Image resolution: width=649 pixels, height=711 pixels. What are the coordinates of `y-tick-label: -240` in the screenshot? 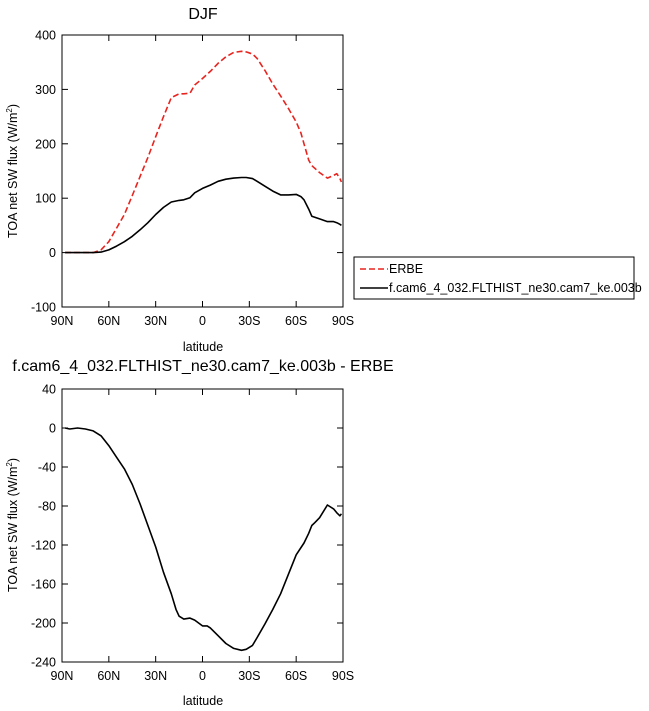 It's located at (43, 663).